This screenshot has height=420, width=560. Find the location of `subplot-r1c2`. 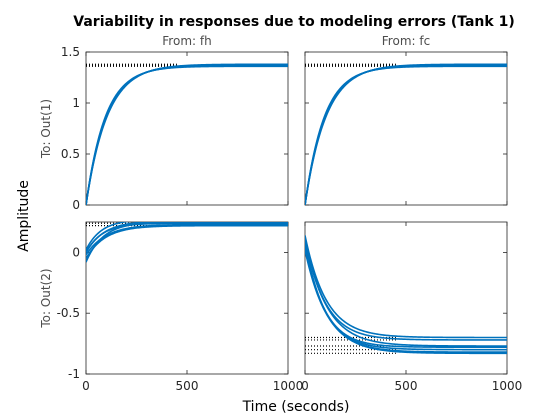

subplot-r1c2 is located at coordinates (406, 128).